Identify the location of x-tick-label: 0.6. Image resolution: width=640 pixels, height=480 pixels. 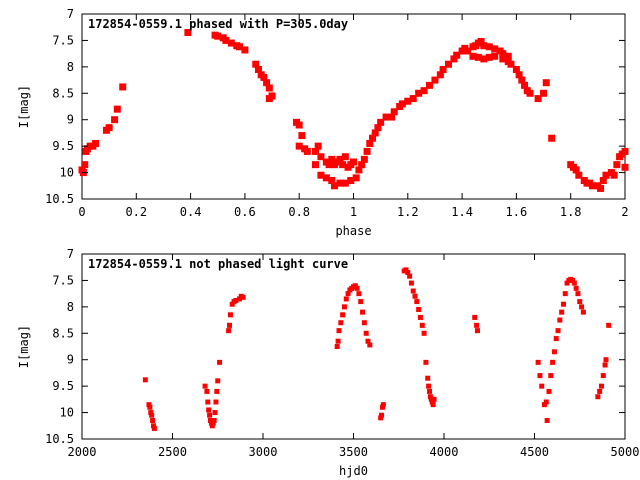
(245, 212).